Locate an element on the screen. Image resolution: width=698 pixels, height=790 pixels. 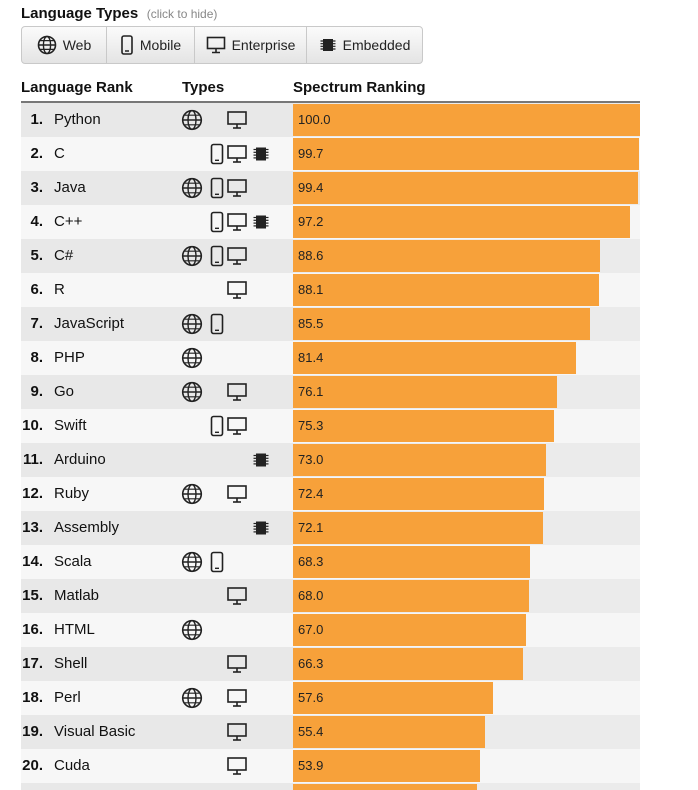
filter-embedded-label: Embedded is located at coordinates (376, 45).